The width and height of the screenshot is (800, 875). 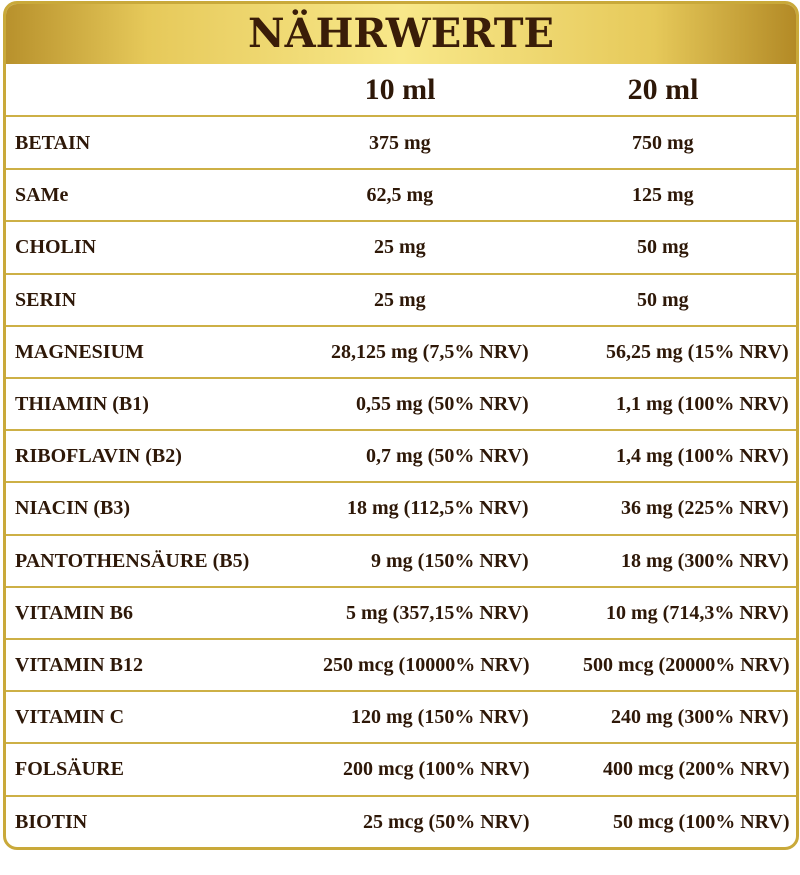 I want to click on amount: 125 mg, so click(x=663, y=195).